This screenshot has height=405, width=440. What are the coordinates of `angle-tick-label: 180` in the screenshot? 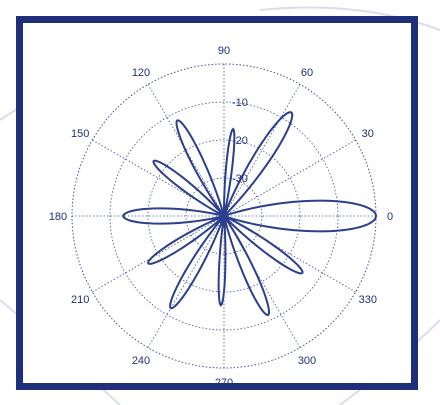 It's located at (58, 217).